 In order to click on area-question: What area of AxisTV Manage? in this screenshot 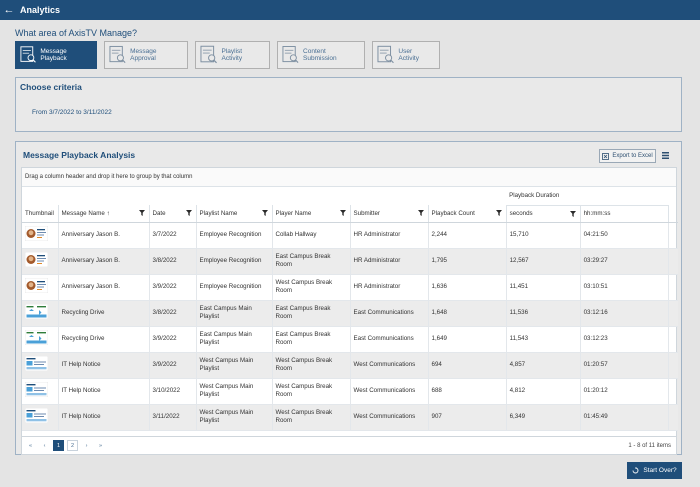, I will do `click(76, 33)`.